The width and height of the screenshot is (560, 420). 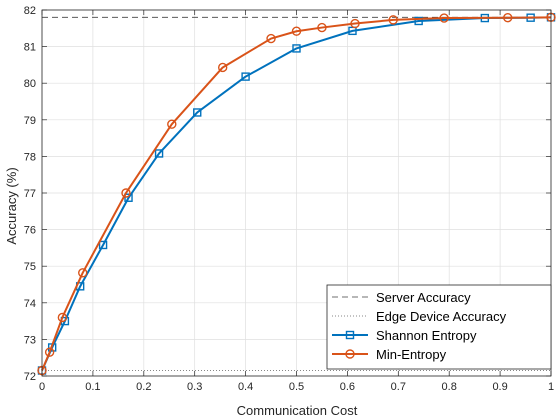 I want to click on y-axis-title: Accuracy (%), so click(x=11, y=205).